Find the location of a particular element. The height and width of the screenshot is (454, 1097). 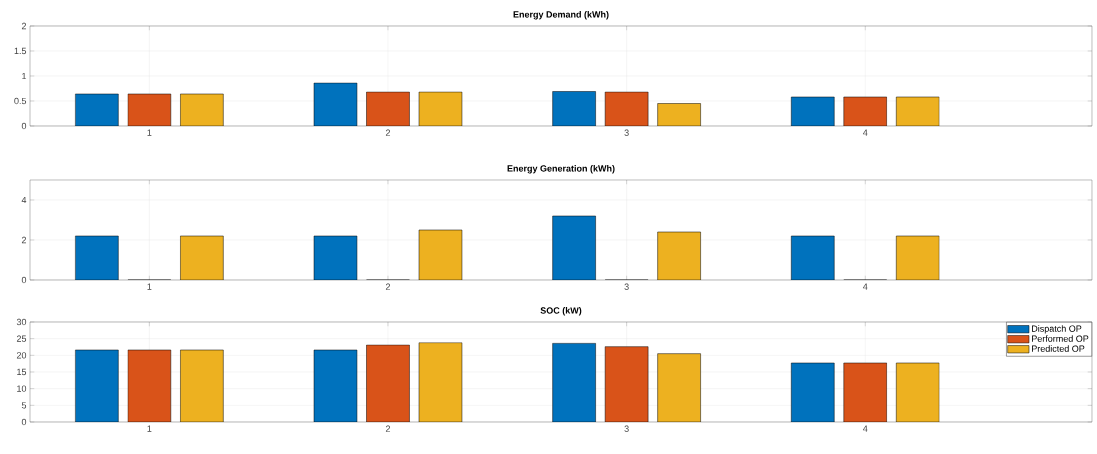

legend-label: Predicted OP is located at coordinates (1058, 348).